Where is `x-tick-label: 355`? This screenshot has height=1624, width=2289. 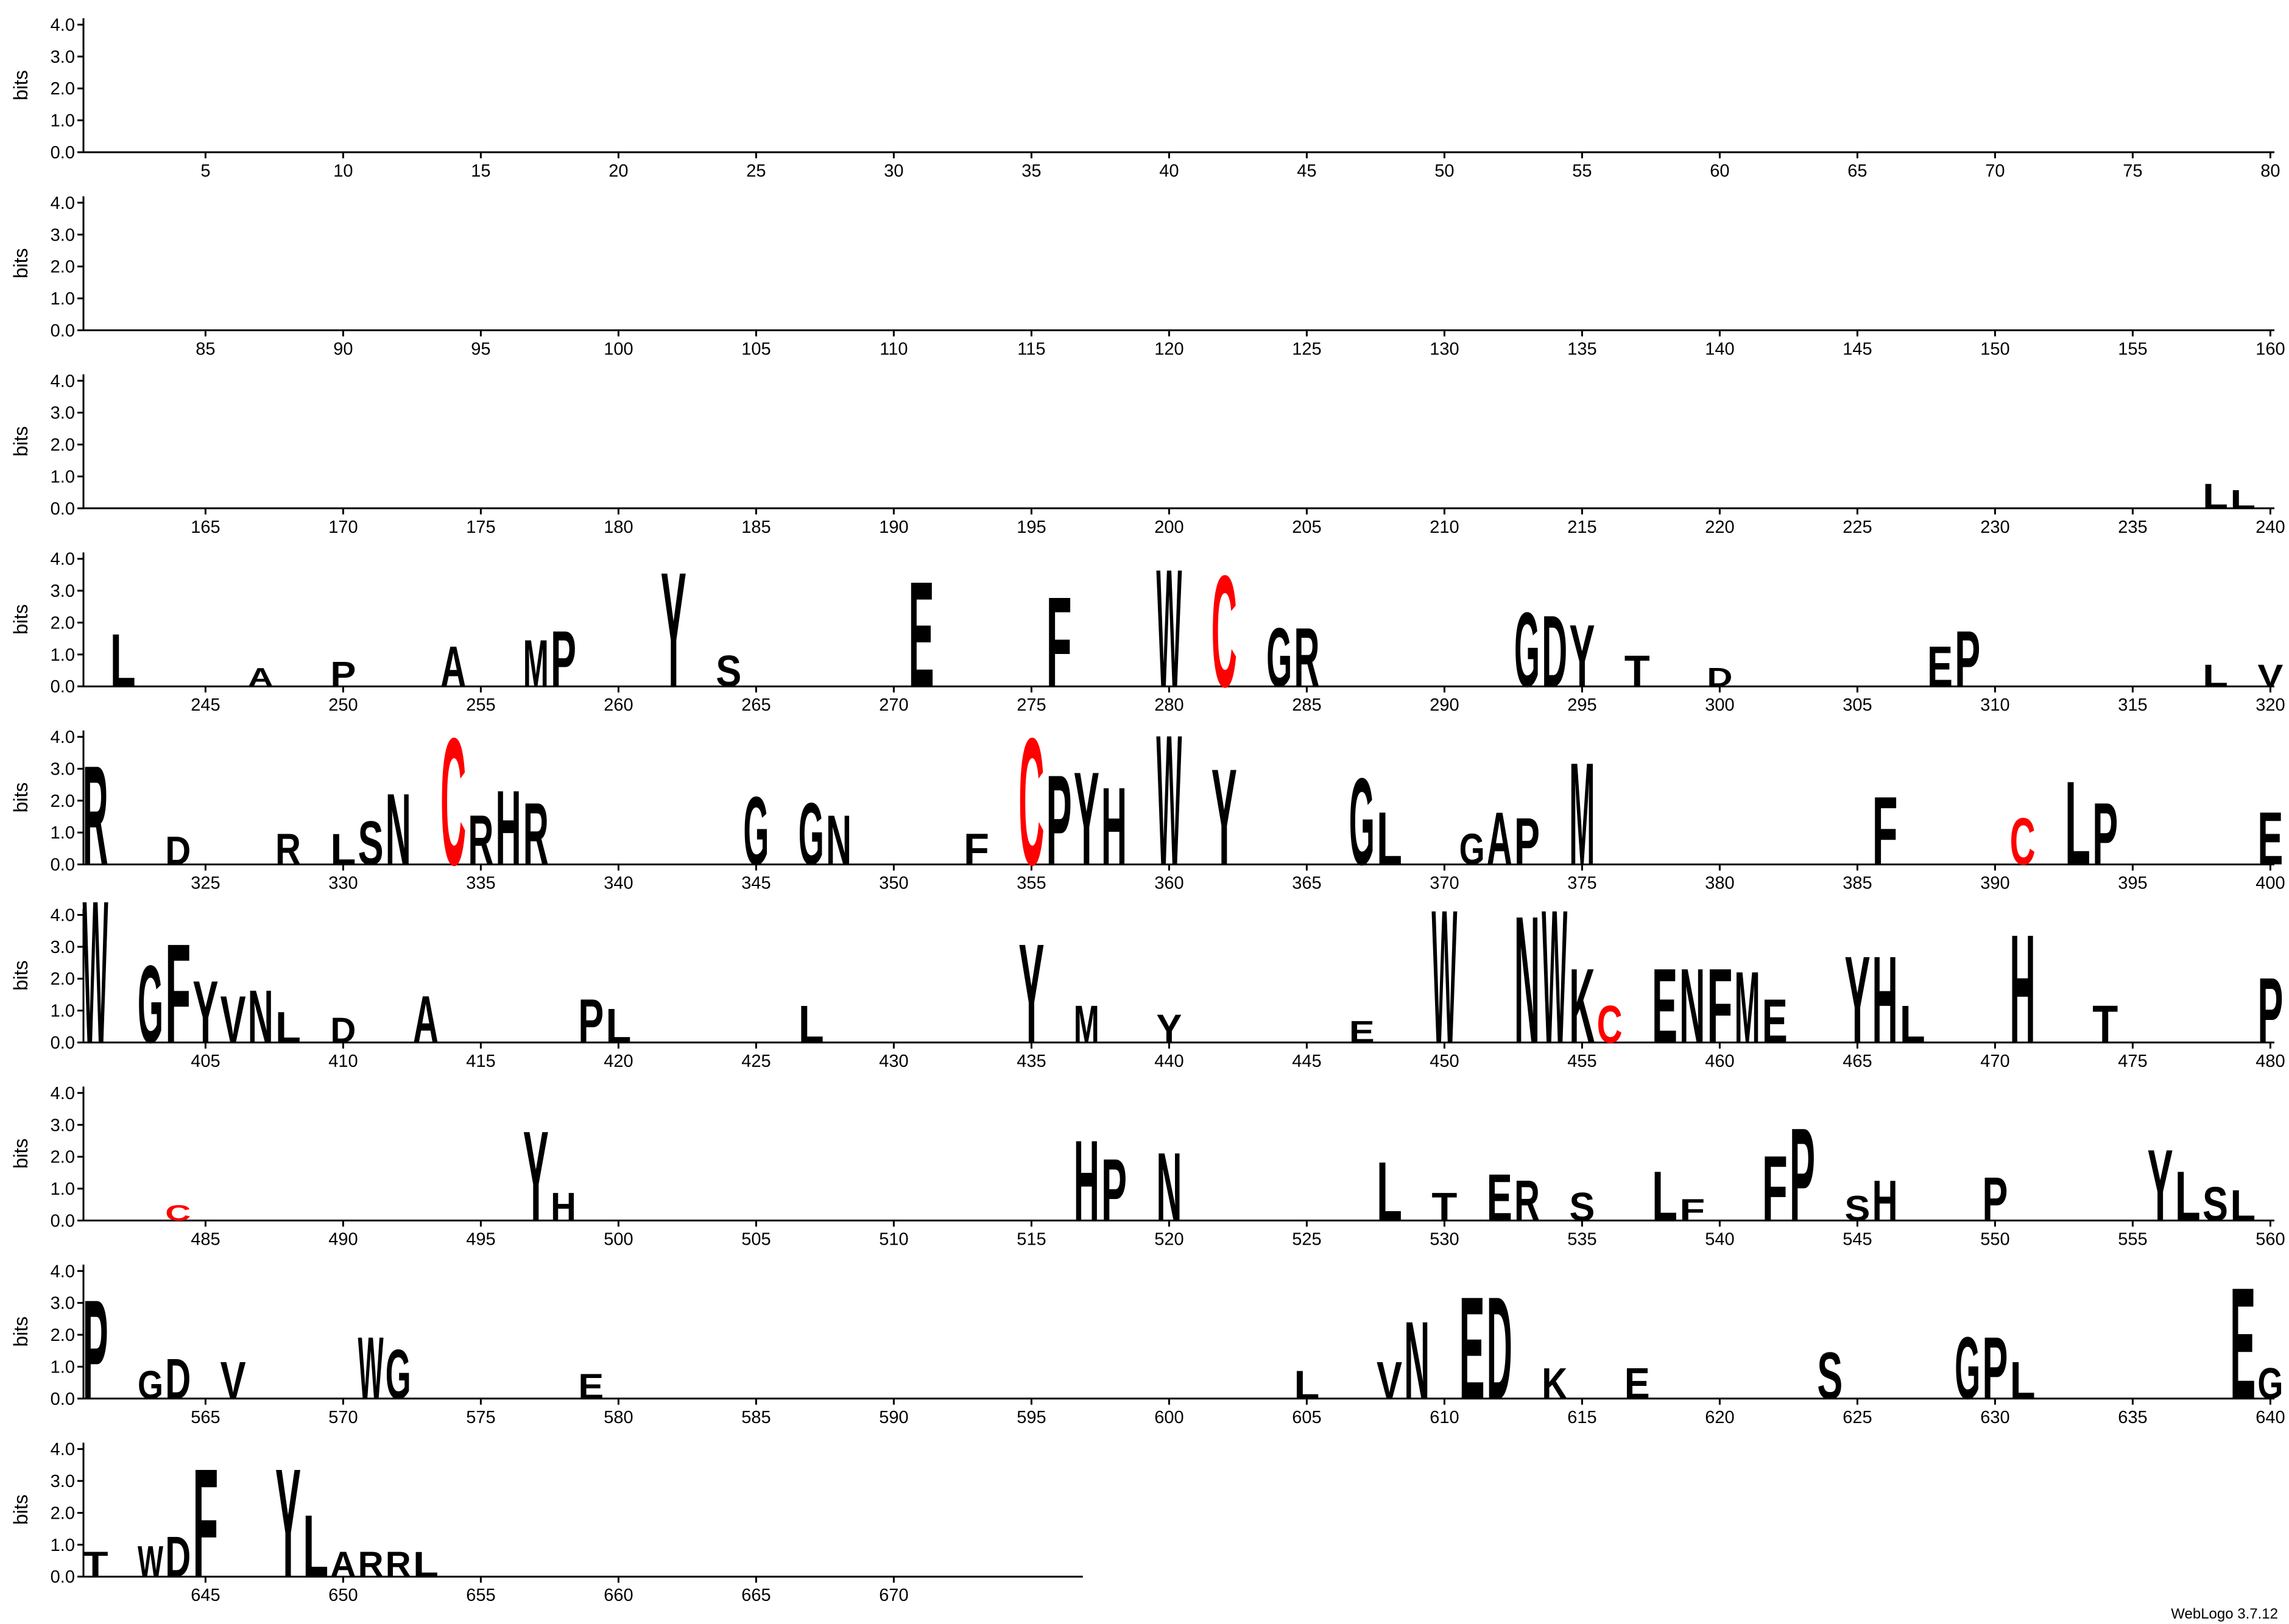
x-tick-label: 355 is located at coordinates (1031, 883).